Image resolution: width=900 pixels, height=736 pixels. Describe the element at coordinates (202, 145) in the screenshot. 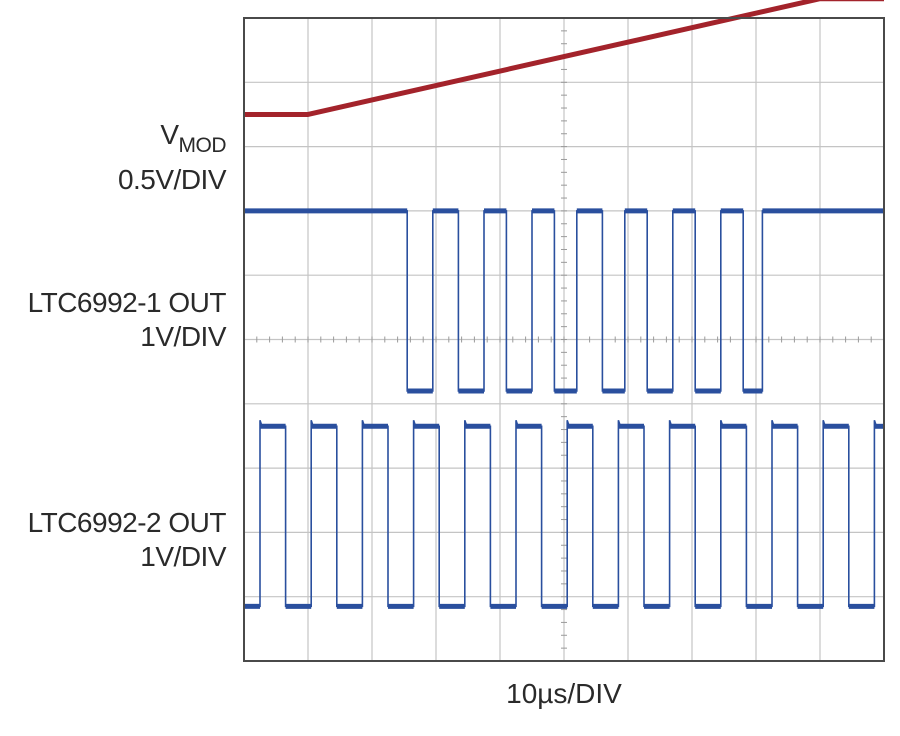

I see `vmod-label-subscript: MOD` at that location.